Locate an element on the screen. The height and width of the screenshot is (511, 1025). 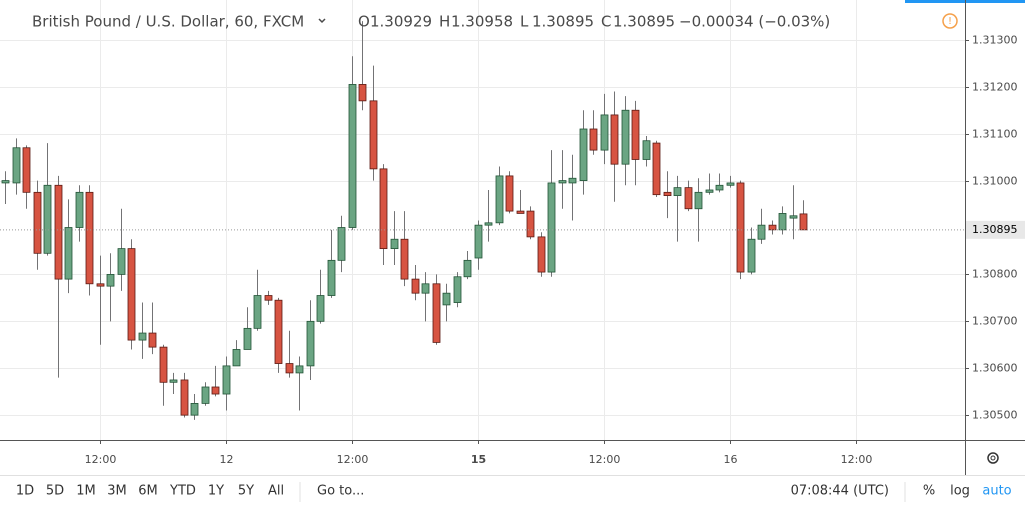
last-price-label: 1.30895 is located at coordinates (995, 229).